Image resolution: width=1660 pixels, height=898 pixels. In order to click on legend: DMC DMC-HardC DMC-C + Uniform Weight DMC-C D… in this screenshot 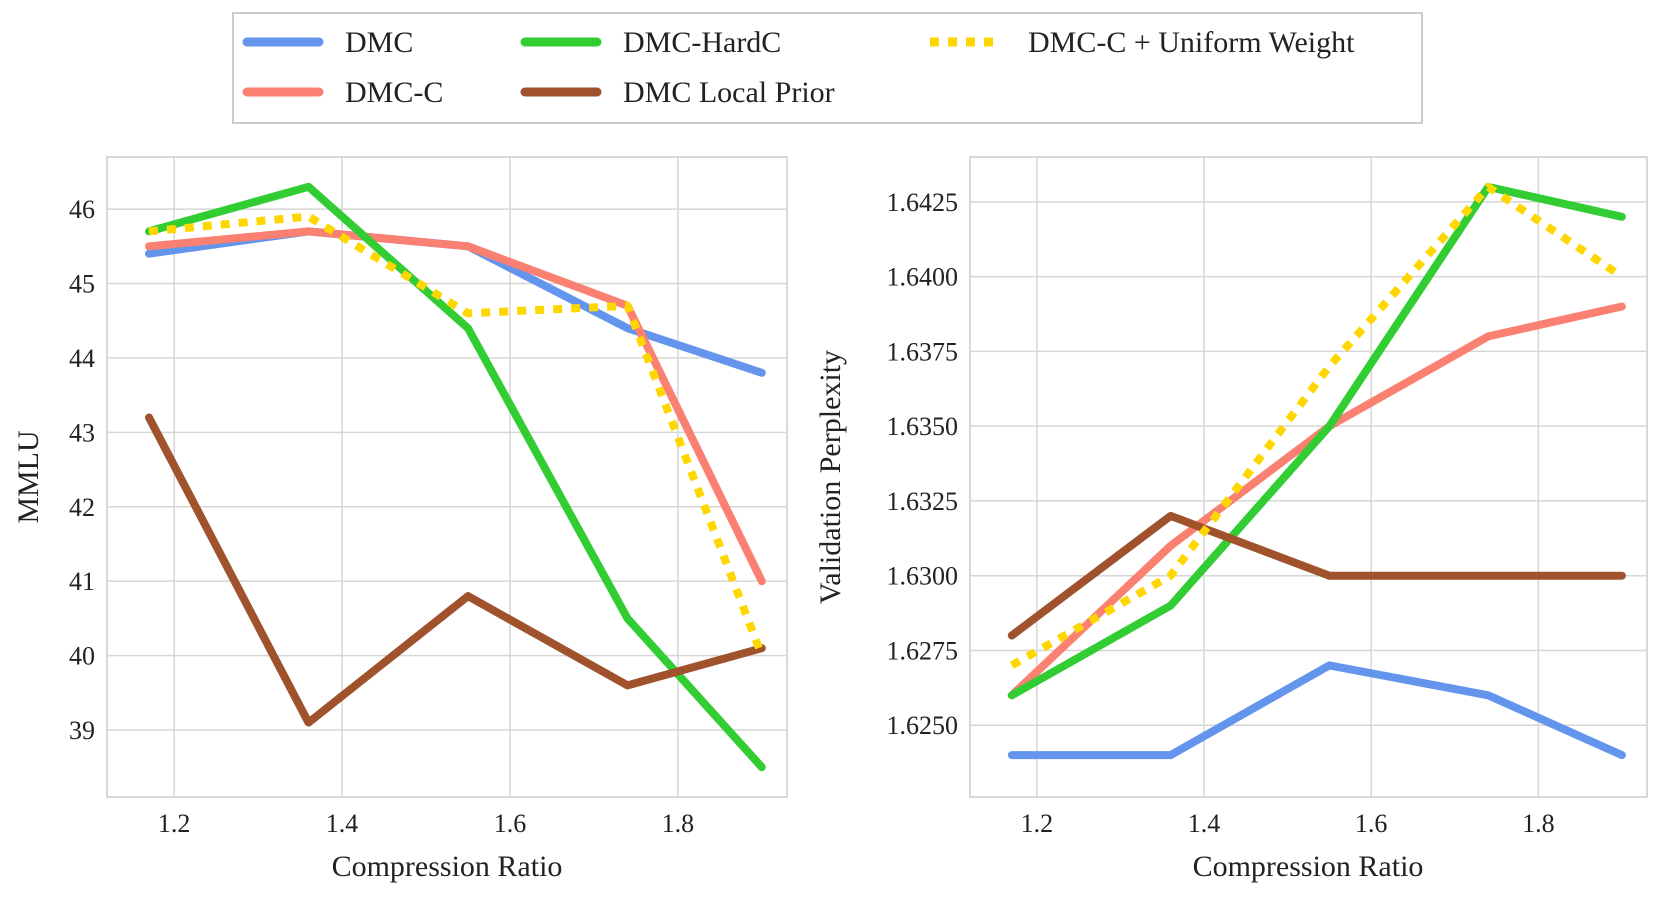, I will do `click(827, 68)`.